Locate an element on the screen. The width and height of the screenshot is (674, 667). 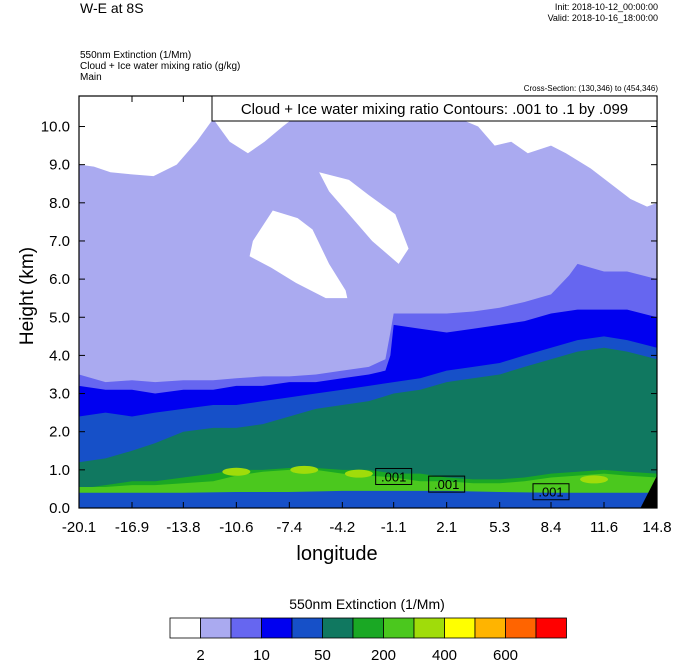
y-tick-label: 0.0 is located at coordinates (59, 508).